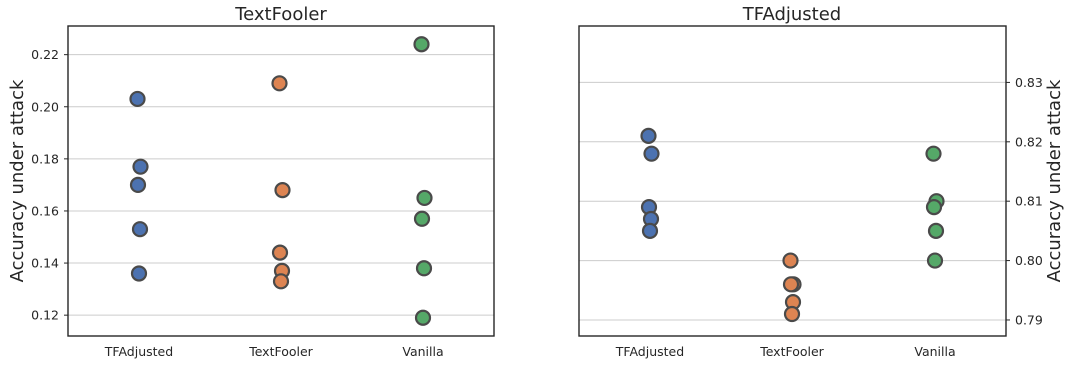 Image resolution: width=1070 pixels, height=367 pixels. What do you see at coordinates (45, 54) in the screenshot?
I see `y-tick-label: 0.22` at bounding box center [45, 54].